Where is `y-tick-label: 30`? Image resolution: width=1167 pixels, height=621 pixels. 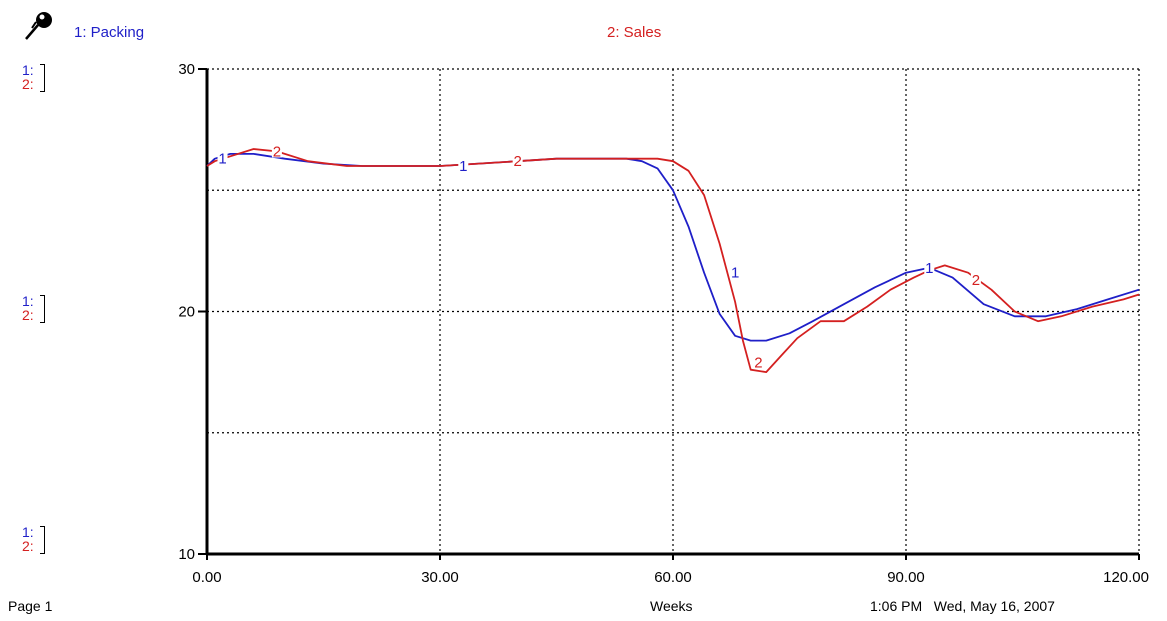 y-tick-label: 30 is located at coordinates (186, 69).